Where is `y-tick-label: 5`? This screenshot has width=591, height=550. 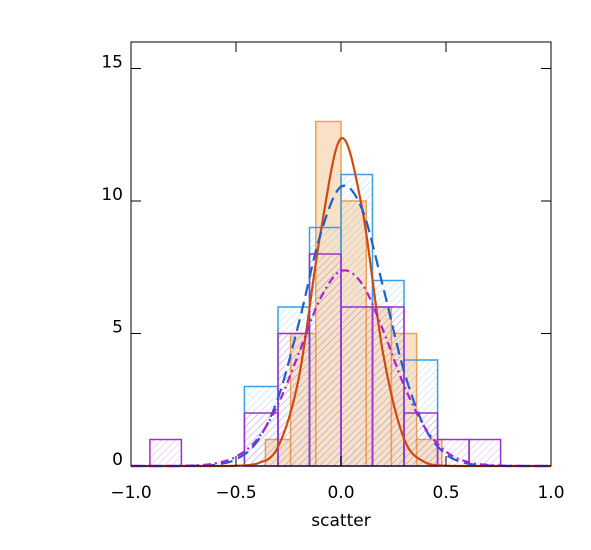
y-tick-label: 5 is located at coordinates (117, 328).